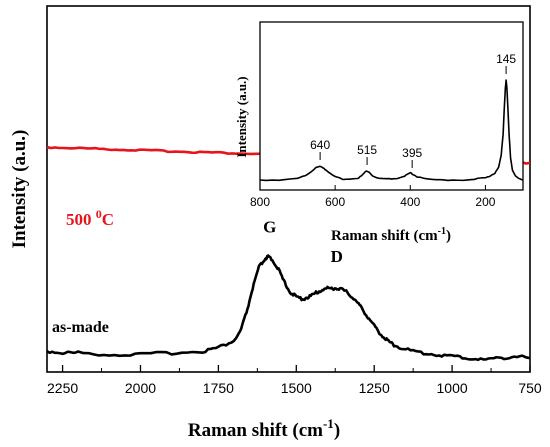 This screenshot has height=447, width=550. I want to click on main-x-tick-label-0: 2250, so click(62, 388).